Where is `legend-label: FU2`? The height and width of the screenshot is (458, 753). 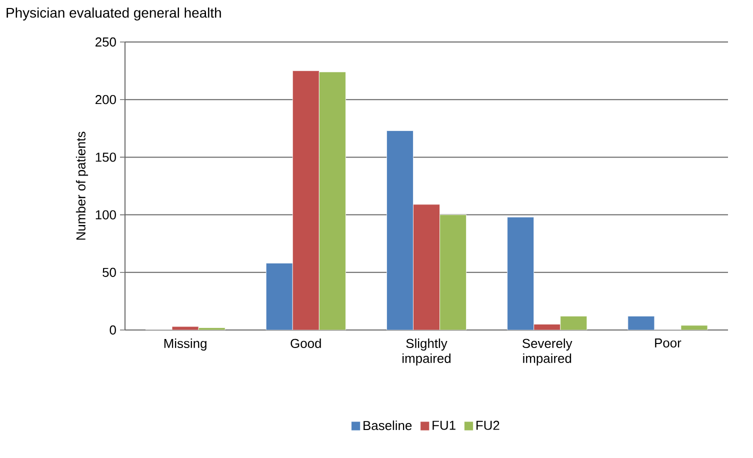 legend-label: FU2 is located at coordinates (488, 425).